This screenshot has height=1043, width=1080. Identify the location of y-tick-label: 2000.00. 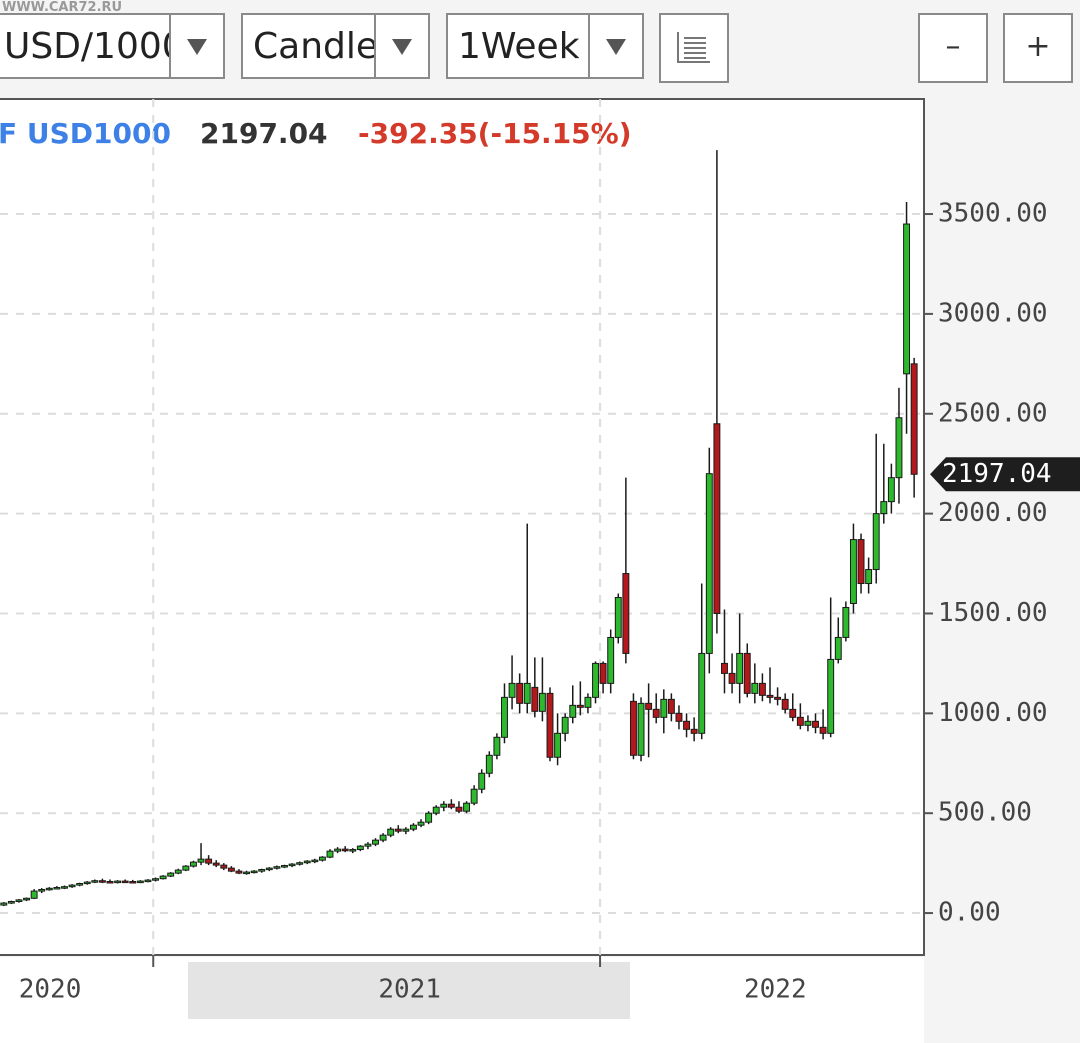
(993, 513).